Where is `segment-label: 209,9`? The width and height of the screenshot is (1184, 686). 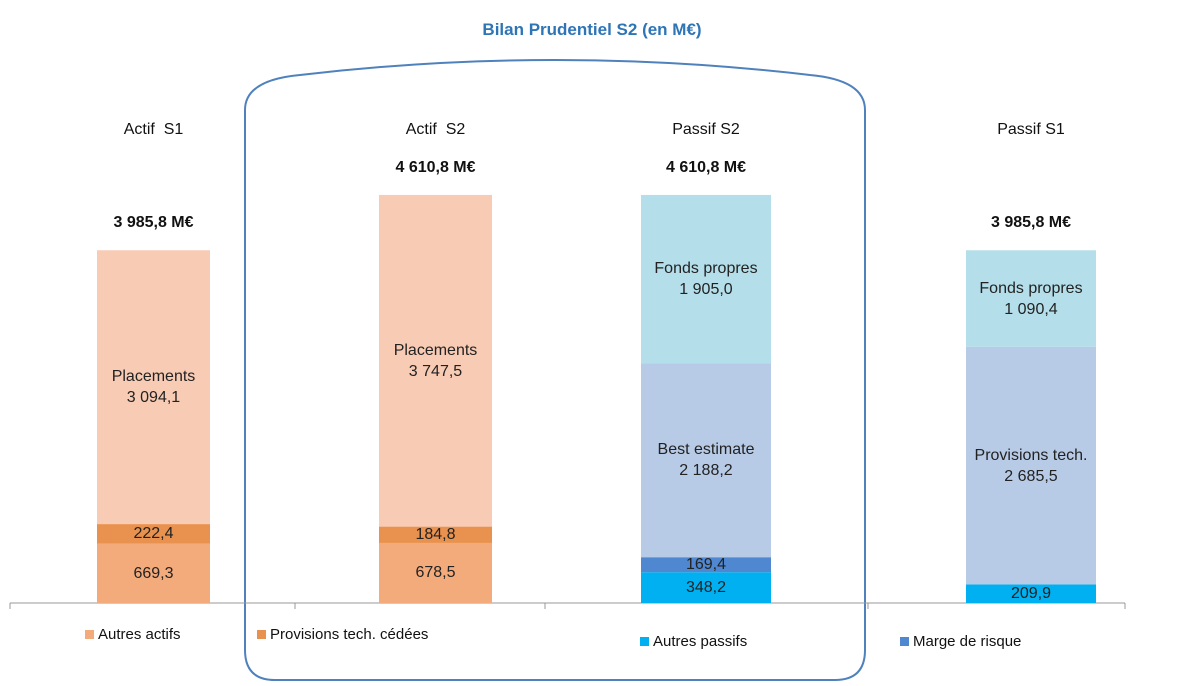
segment-label: 209,9 is located at coordinates (1031, 593).